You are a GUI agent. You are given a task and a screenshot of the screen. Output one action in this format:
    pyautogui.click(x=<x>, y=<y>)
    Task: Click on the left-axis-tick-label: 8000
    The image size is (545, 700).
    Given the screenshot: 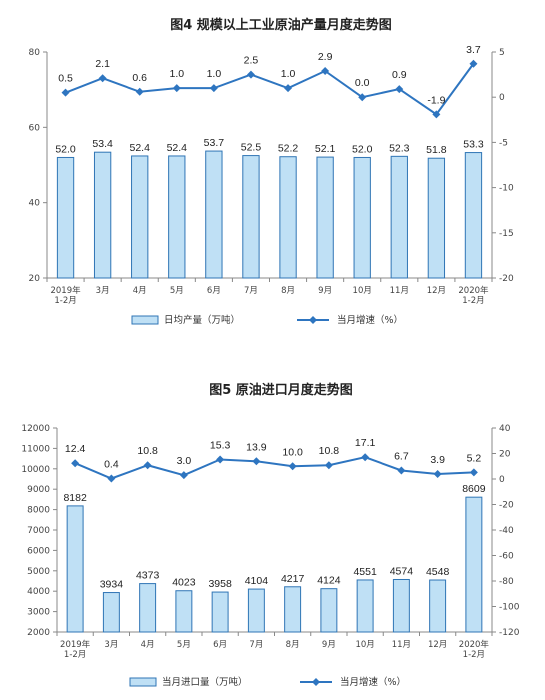 What is the action you would take?
    pyautogui.click(x=38, y=511)
    